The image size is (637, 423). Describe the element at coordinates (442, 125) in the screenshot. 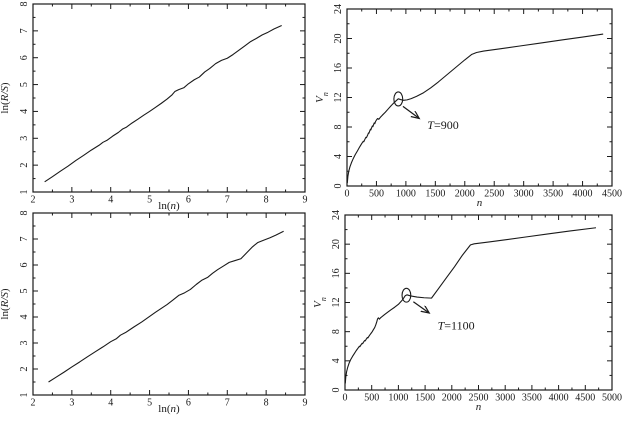

I see `annotation-label: T=900` at that location.